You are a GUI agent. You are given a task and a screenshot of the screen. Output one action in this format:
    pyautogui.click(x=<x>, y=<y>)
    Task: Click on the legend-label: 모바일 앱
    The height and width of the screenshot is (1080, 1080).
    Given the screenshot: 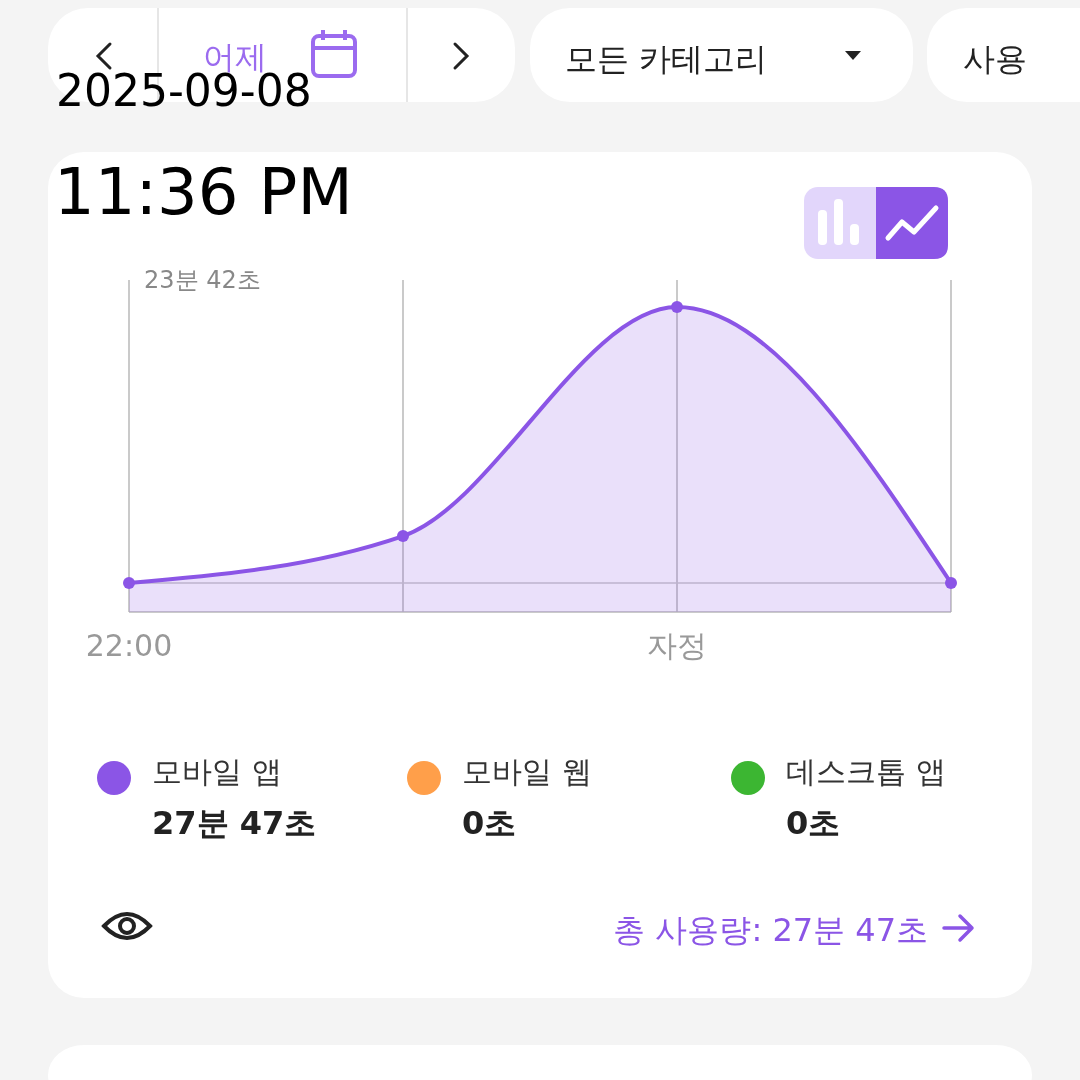 What is the action you would take?
    pyautogui.click(x=217, y=771)
    